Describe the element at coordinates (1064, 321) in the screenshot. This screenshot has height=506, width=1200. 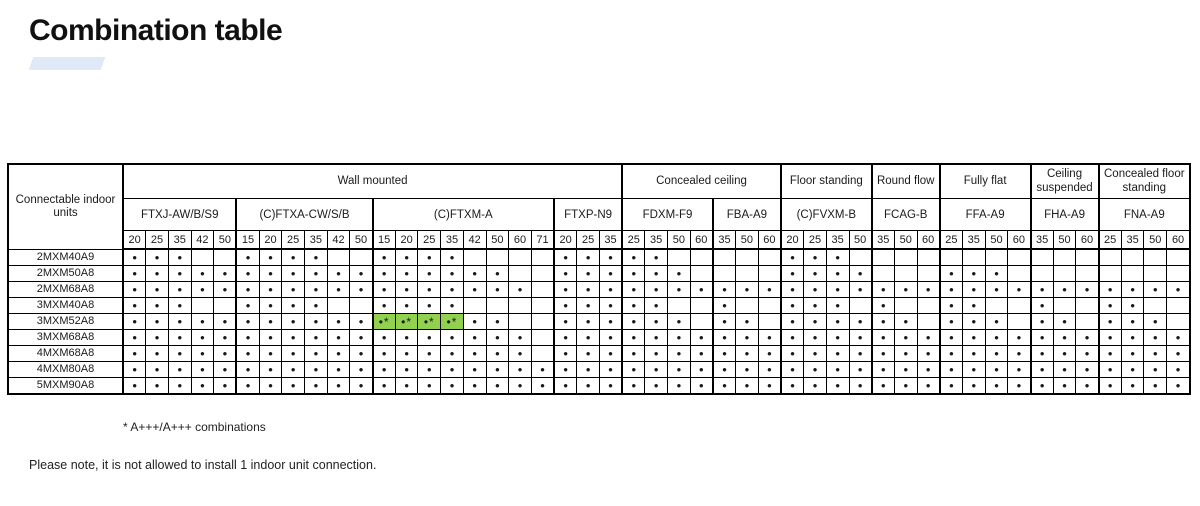
I see `compat-cell-3mxm52a8-fha-a9-50: •` at that location.